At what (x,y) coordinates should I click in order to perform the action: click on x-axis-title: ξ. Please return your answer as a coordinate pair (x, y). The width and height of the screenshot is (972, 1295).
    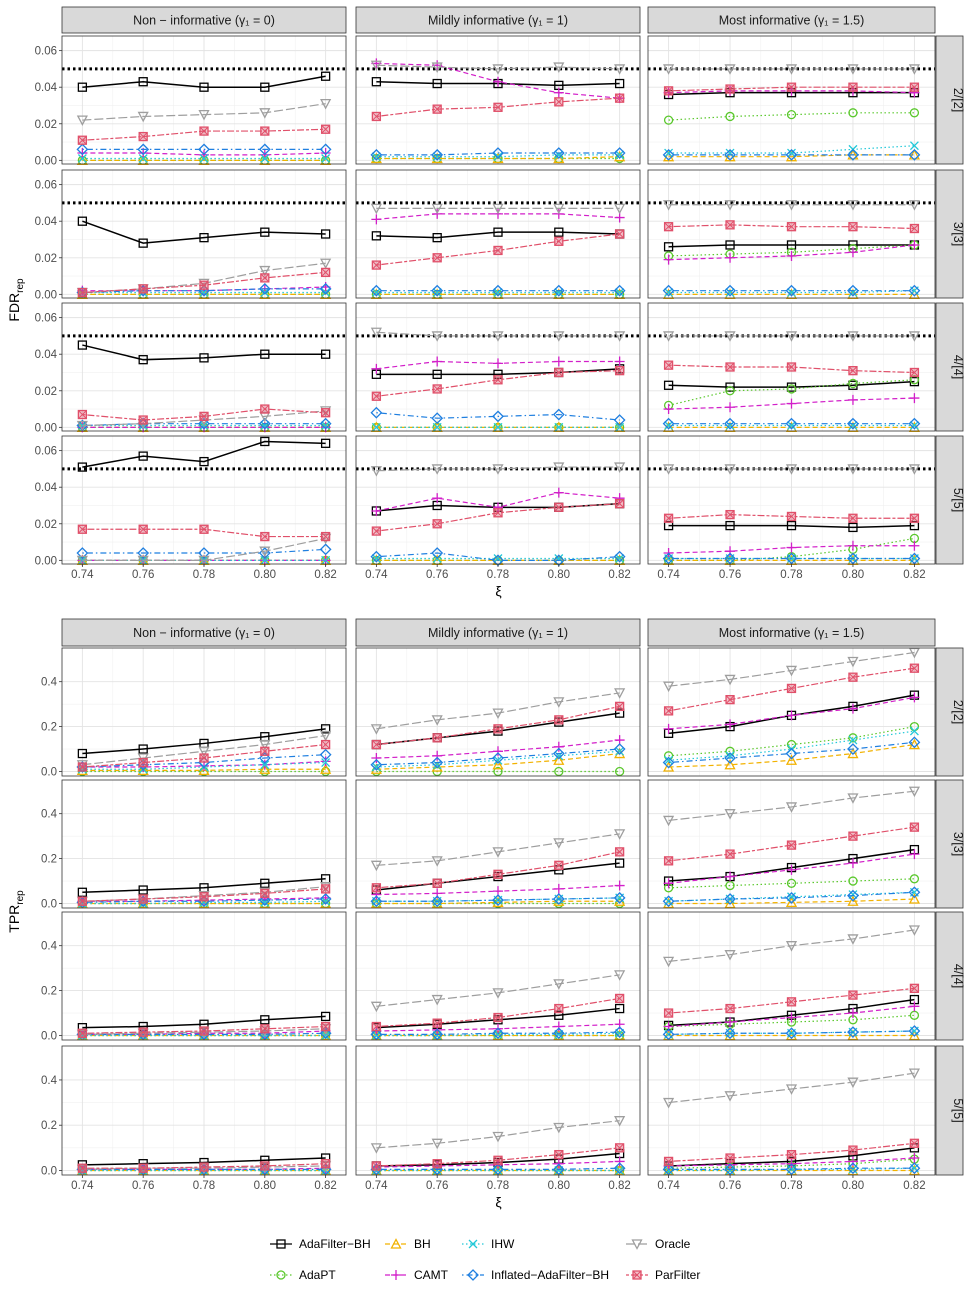
    Looking at the image, I should click on (498, 1202).